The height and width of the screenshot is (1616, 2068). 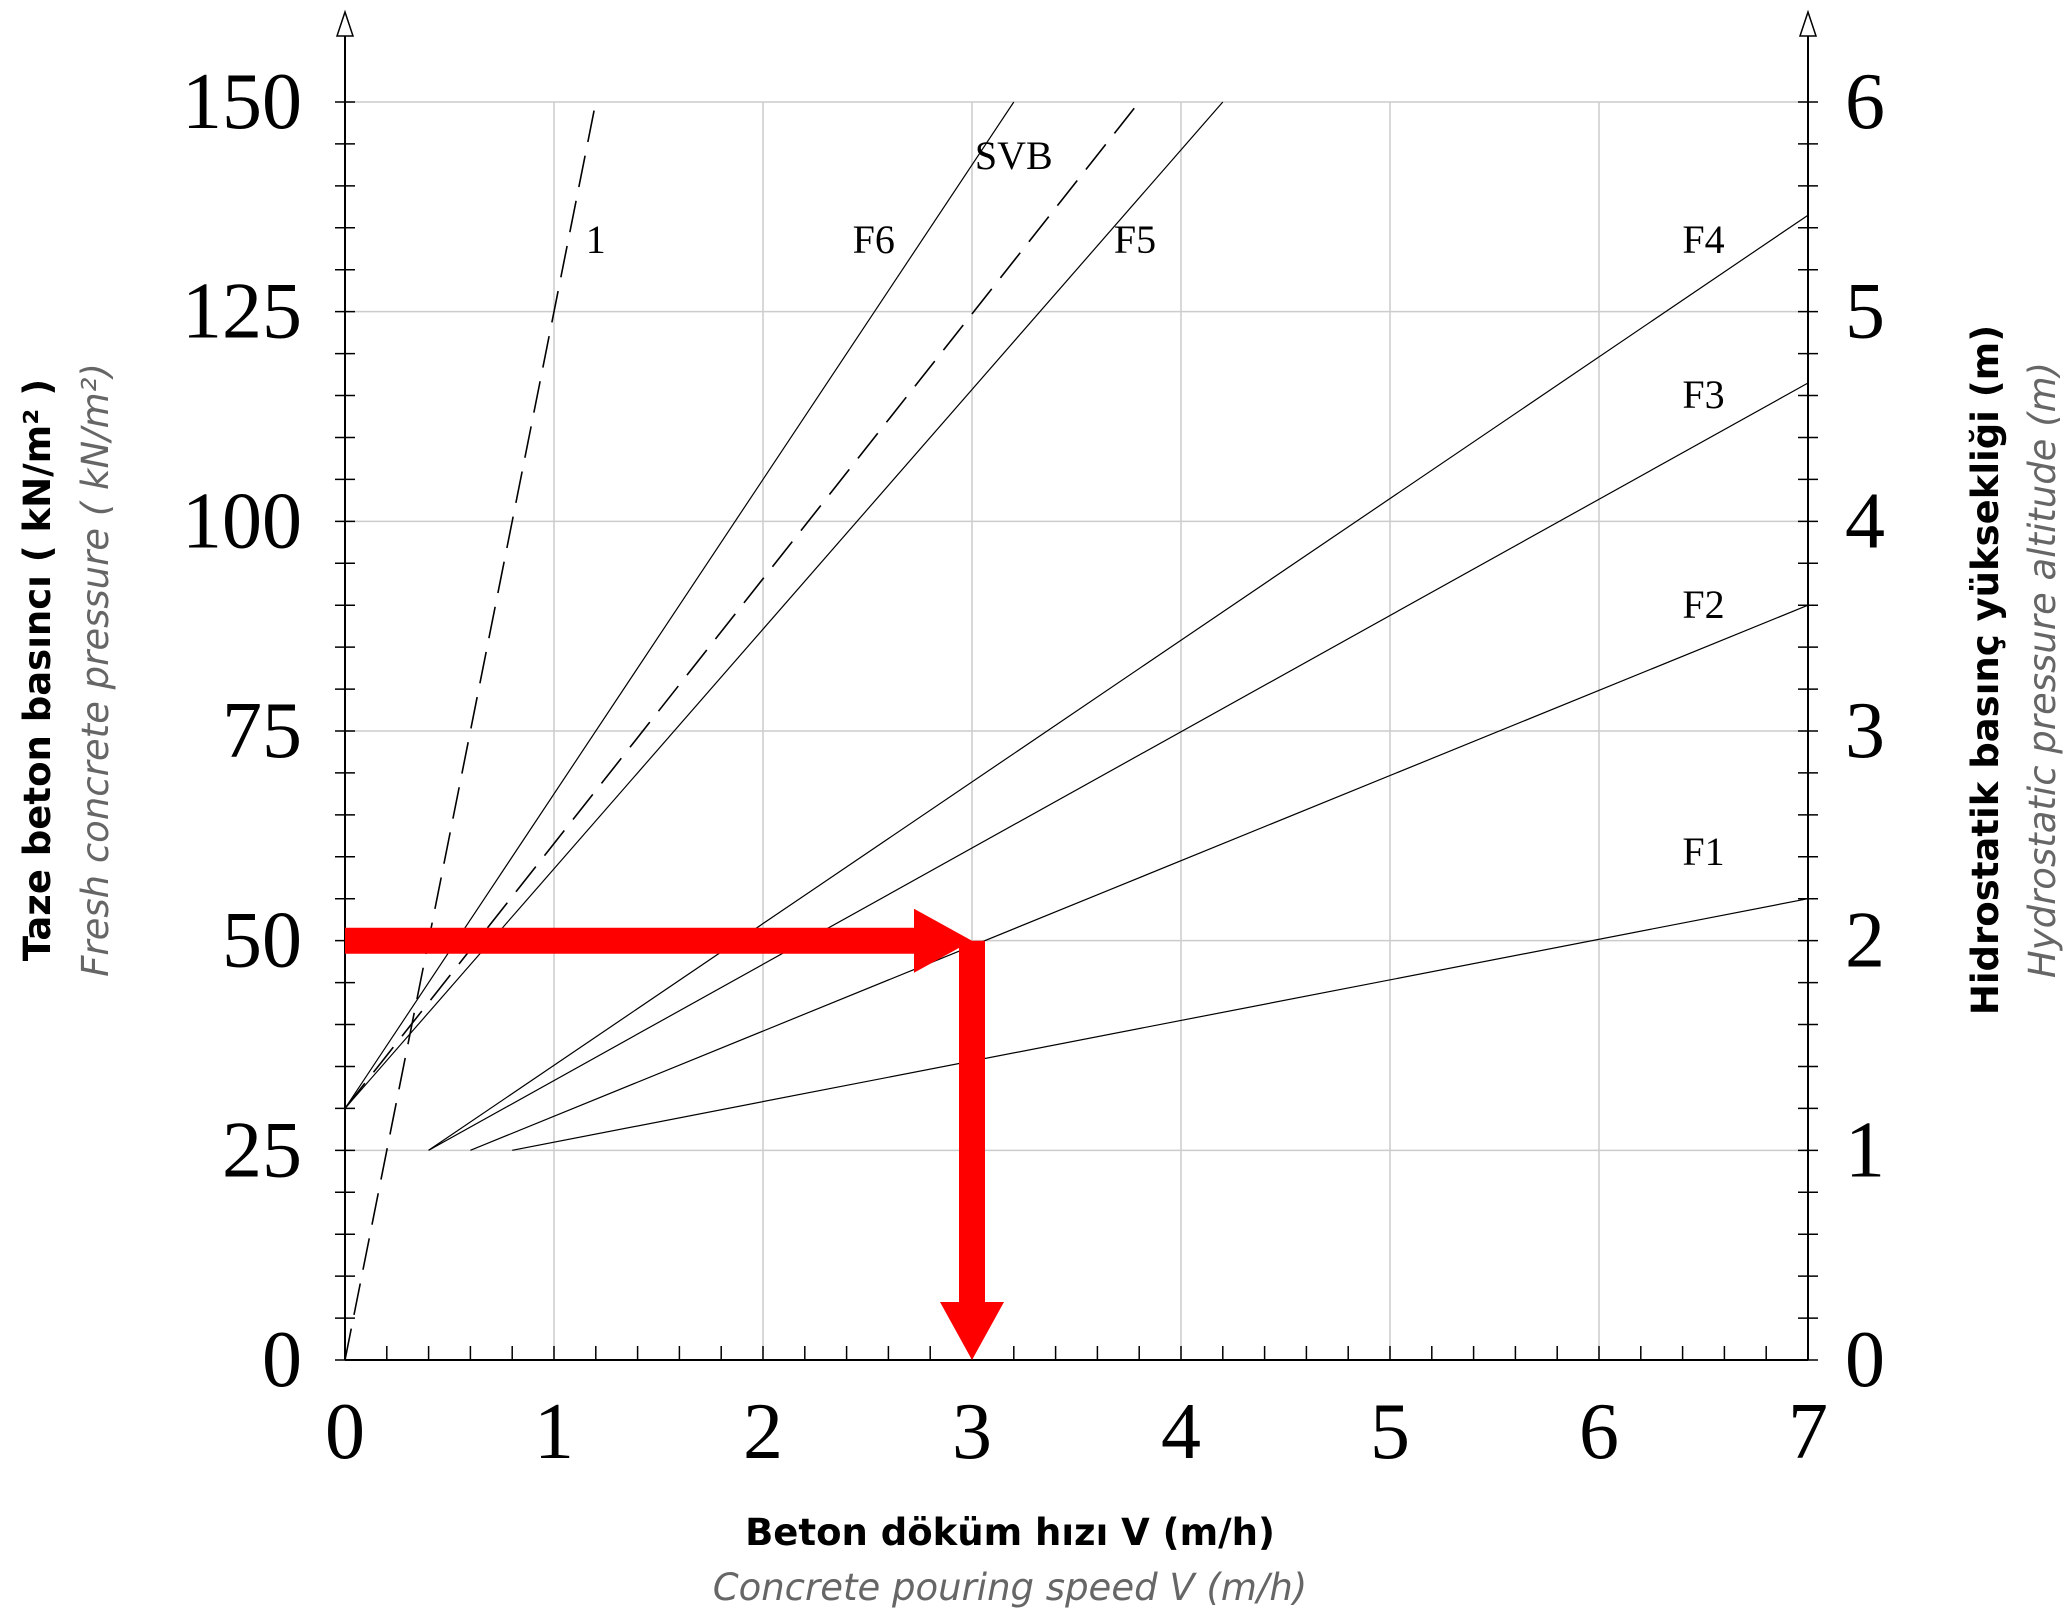 I want to click on x-axis-title: Beton döküm hızı V (m/h), so click(x=1010, y=1532).